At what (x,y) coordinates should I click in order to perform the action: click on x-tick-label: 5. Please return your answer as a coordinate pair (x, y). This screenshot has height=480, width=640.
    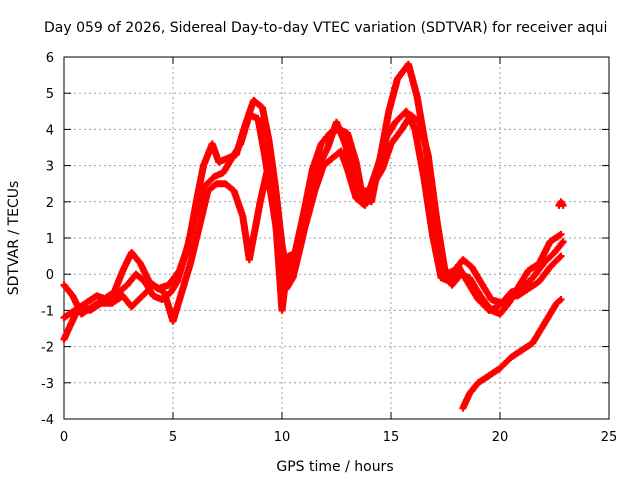
    Looking at the image, I should click on (173, 437).